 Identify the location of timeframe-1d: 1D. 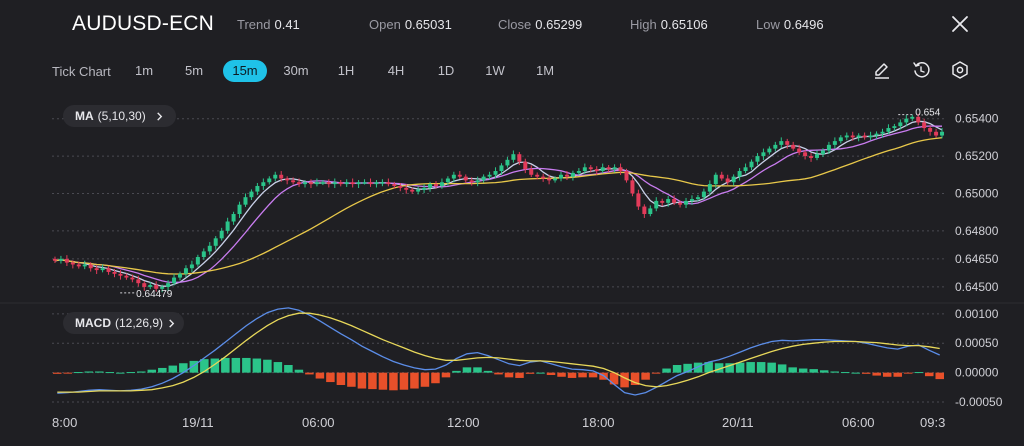
(446, 70).